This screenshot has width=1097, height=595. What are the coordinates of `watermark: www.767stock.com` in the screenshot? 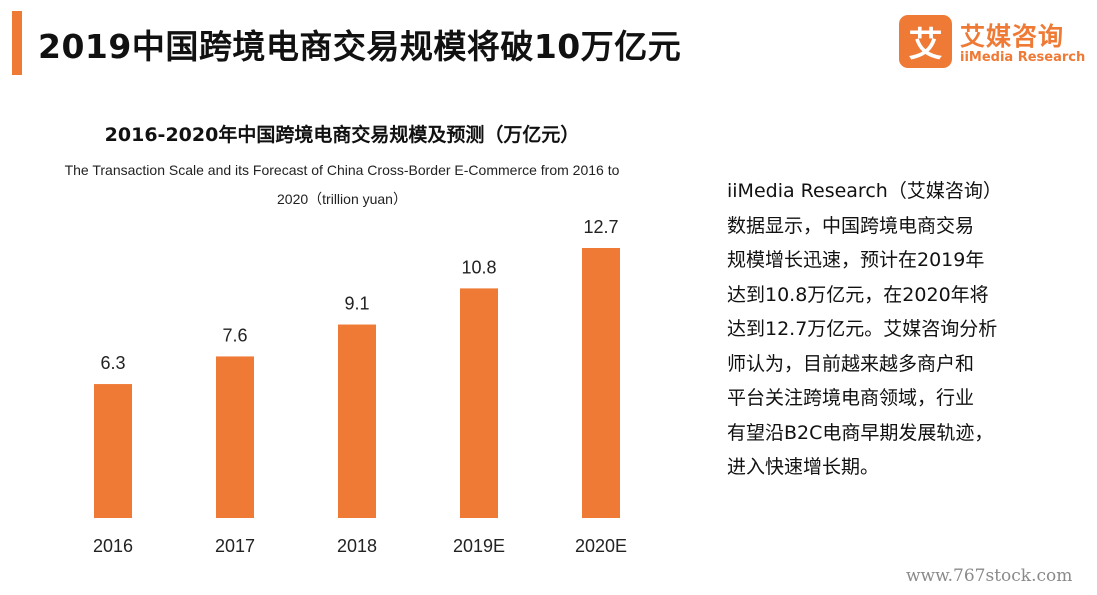 It's located at (989, 576).